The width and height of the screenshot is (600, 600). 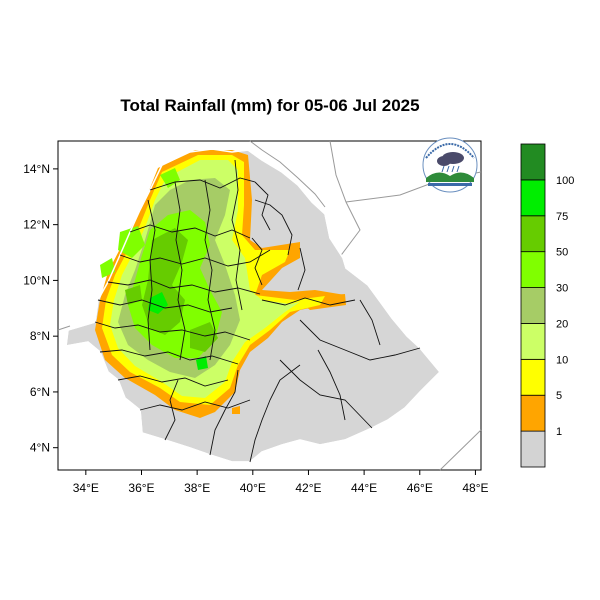 I want to click on legend-label: 1, so click(x=559, y=432).